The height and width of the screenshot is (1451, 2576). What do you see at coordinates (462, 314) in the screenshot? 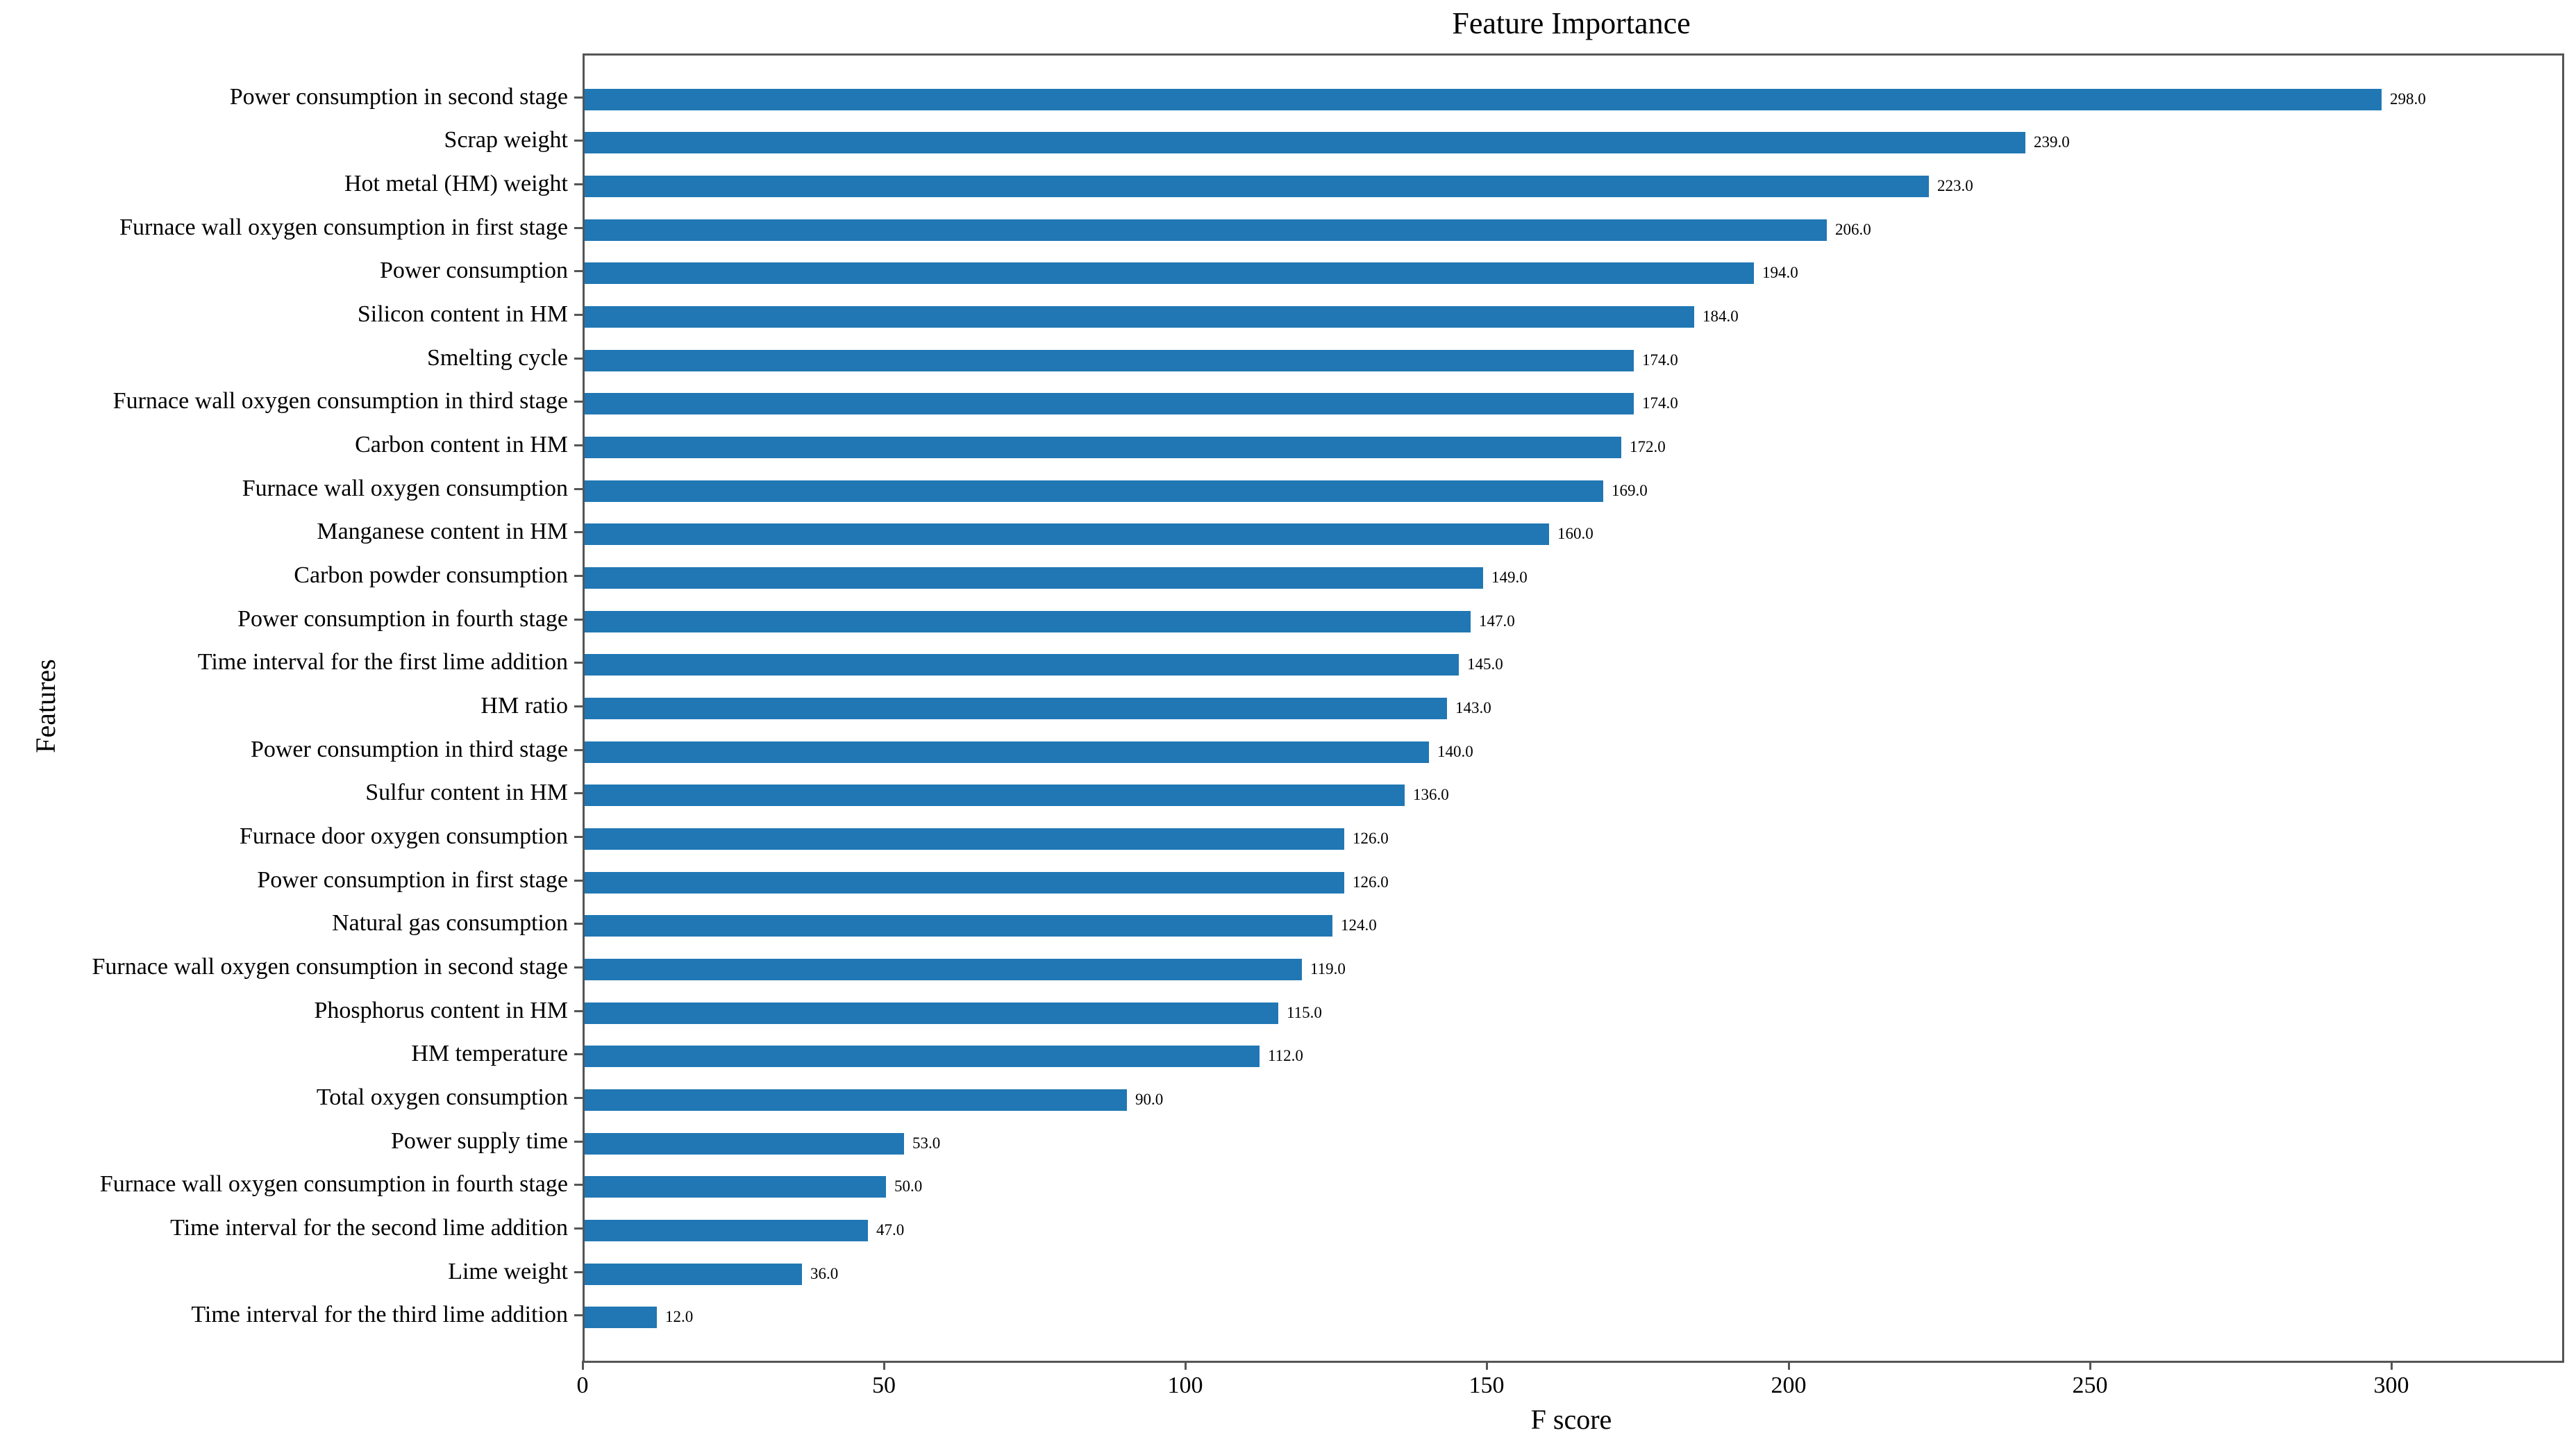
I see `category-label: Silicon content in HM` at bounding box center [462, 314].